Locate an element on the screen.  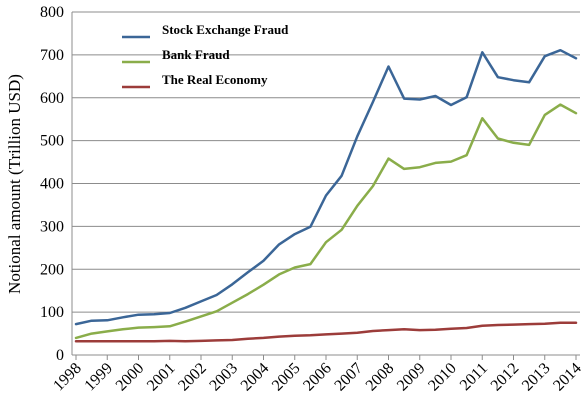
x-tick-label: 2009 is located at coordinates (411, 377).